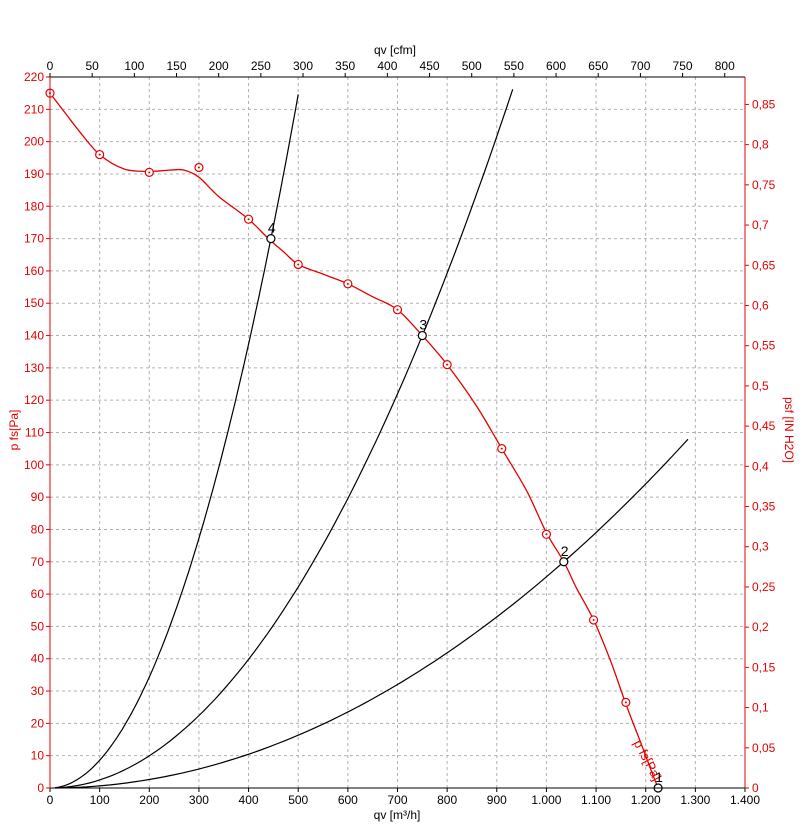 The width and height of the screenshot is (809, 834). I want to click on top-tick-label: 100, so click(134, 66).